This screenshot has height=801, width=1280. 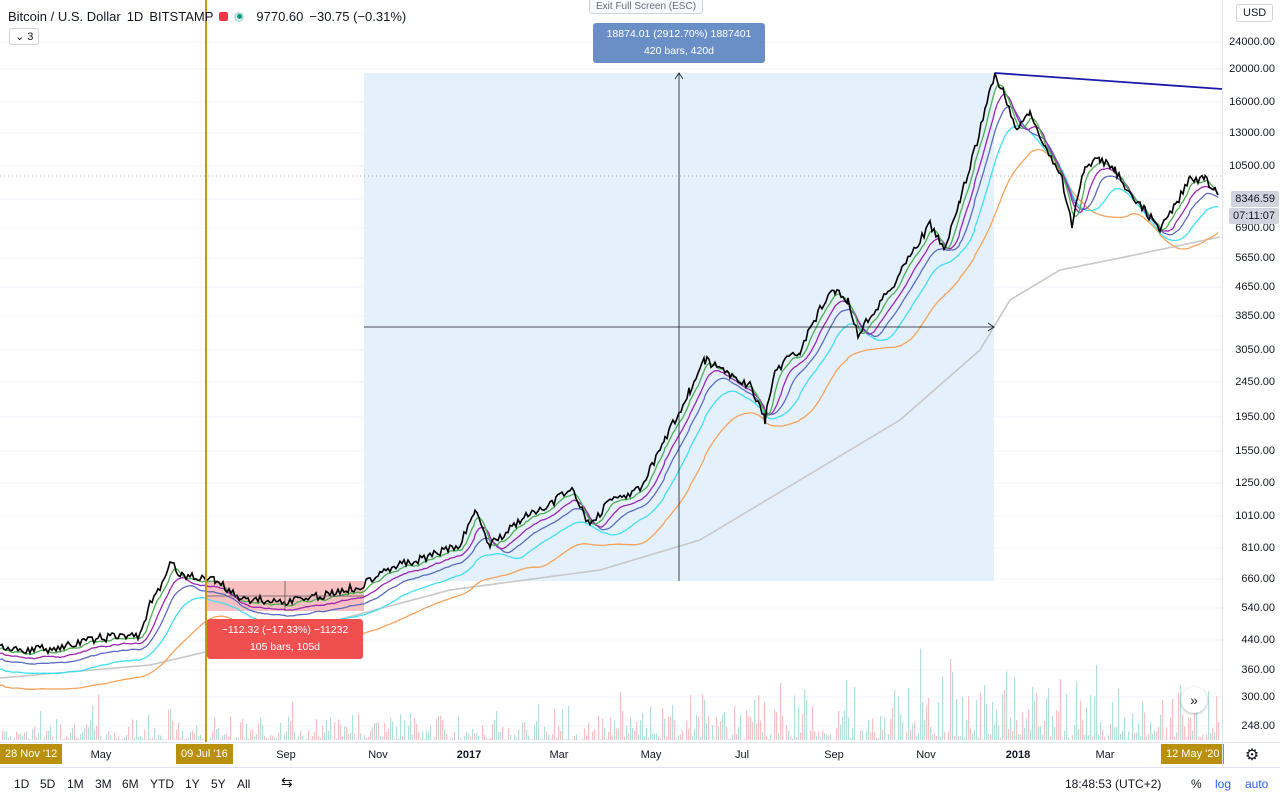 I want to click on interval-label: 1D, so click(x=135, y=16).